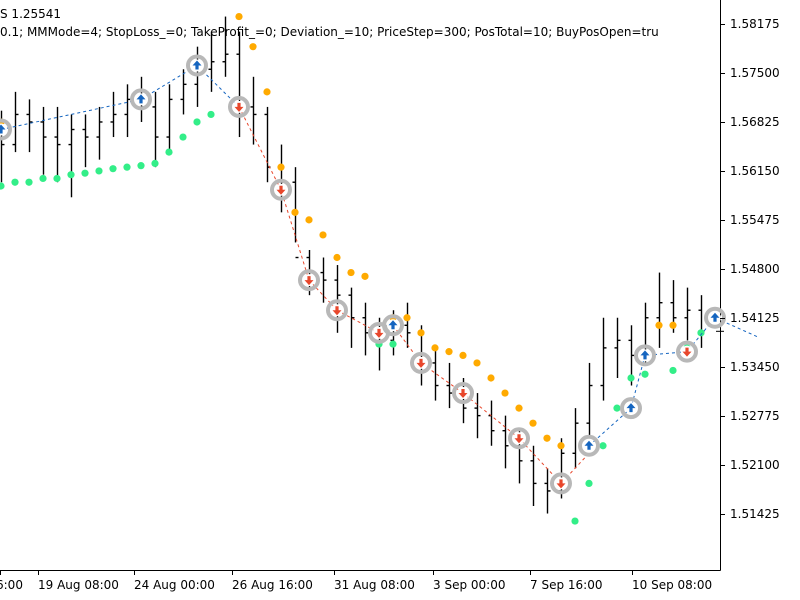 This screenshot has height=600, width=800. What do you see at coordinates (30, 14) in the screenshot?
I see `symbol-price-label: S 1.25541` at bounding box center [30, 14].